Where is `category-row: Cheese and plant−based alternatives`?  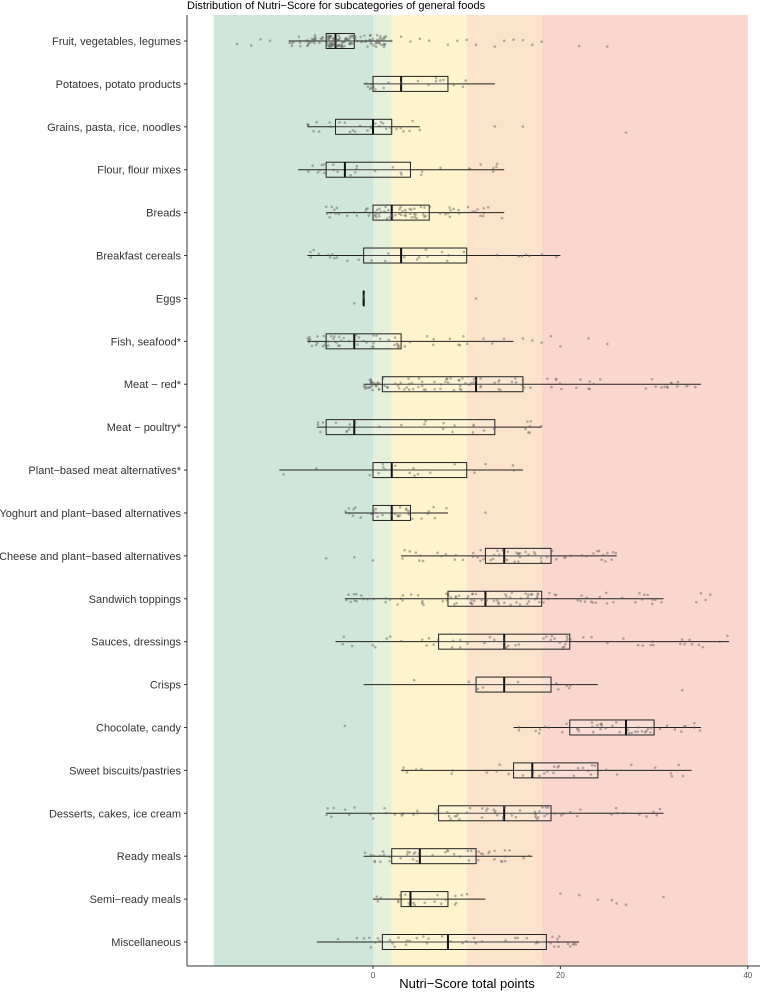
category-row: Cheese and plant−based alternatives is located at coordinates (309, 555).